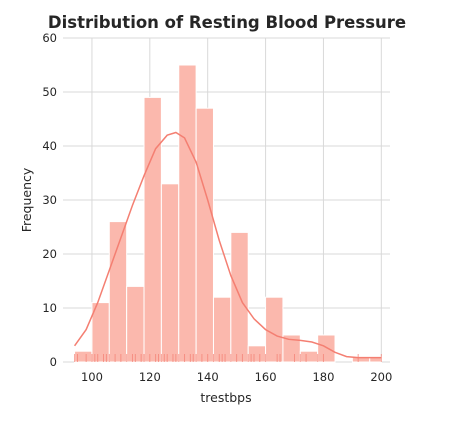  I want to click on x-tick-label: 180, so click(323, 377).